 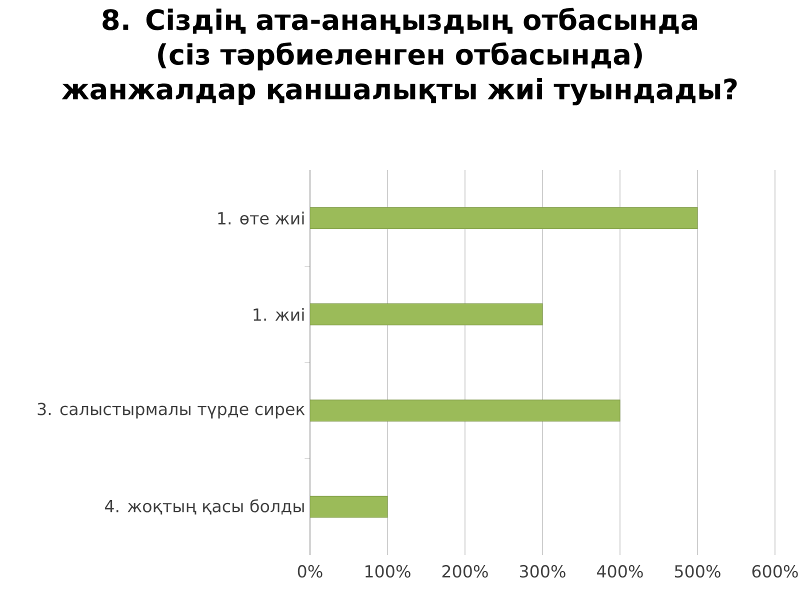 I want to click on x-tick-label: 100%, so click(x=388, y=571).